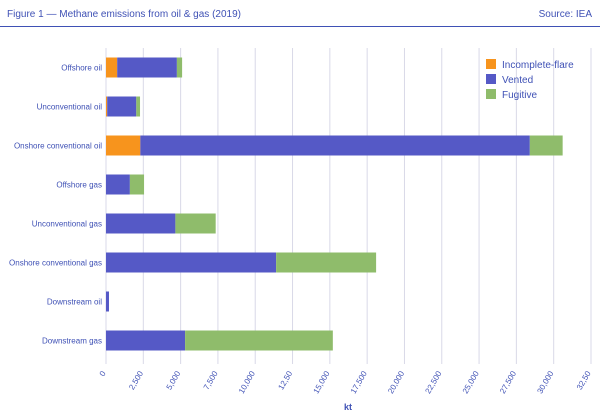 Image resolution: width=600 pixels, height=416 pixels. Describe the element at coordinates (74, 302) in the screenshot. I see `category-label: Downstream oil` at that location.